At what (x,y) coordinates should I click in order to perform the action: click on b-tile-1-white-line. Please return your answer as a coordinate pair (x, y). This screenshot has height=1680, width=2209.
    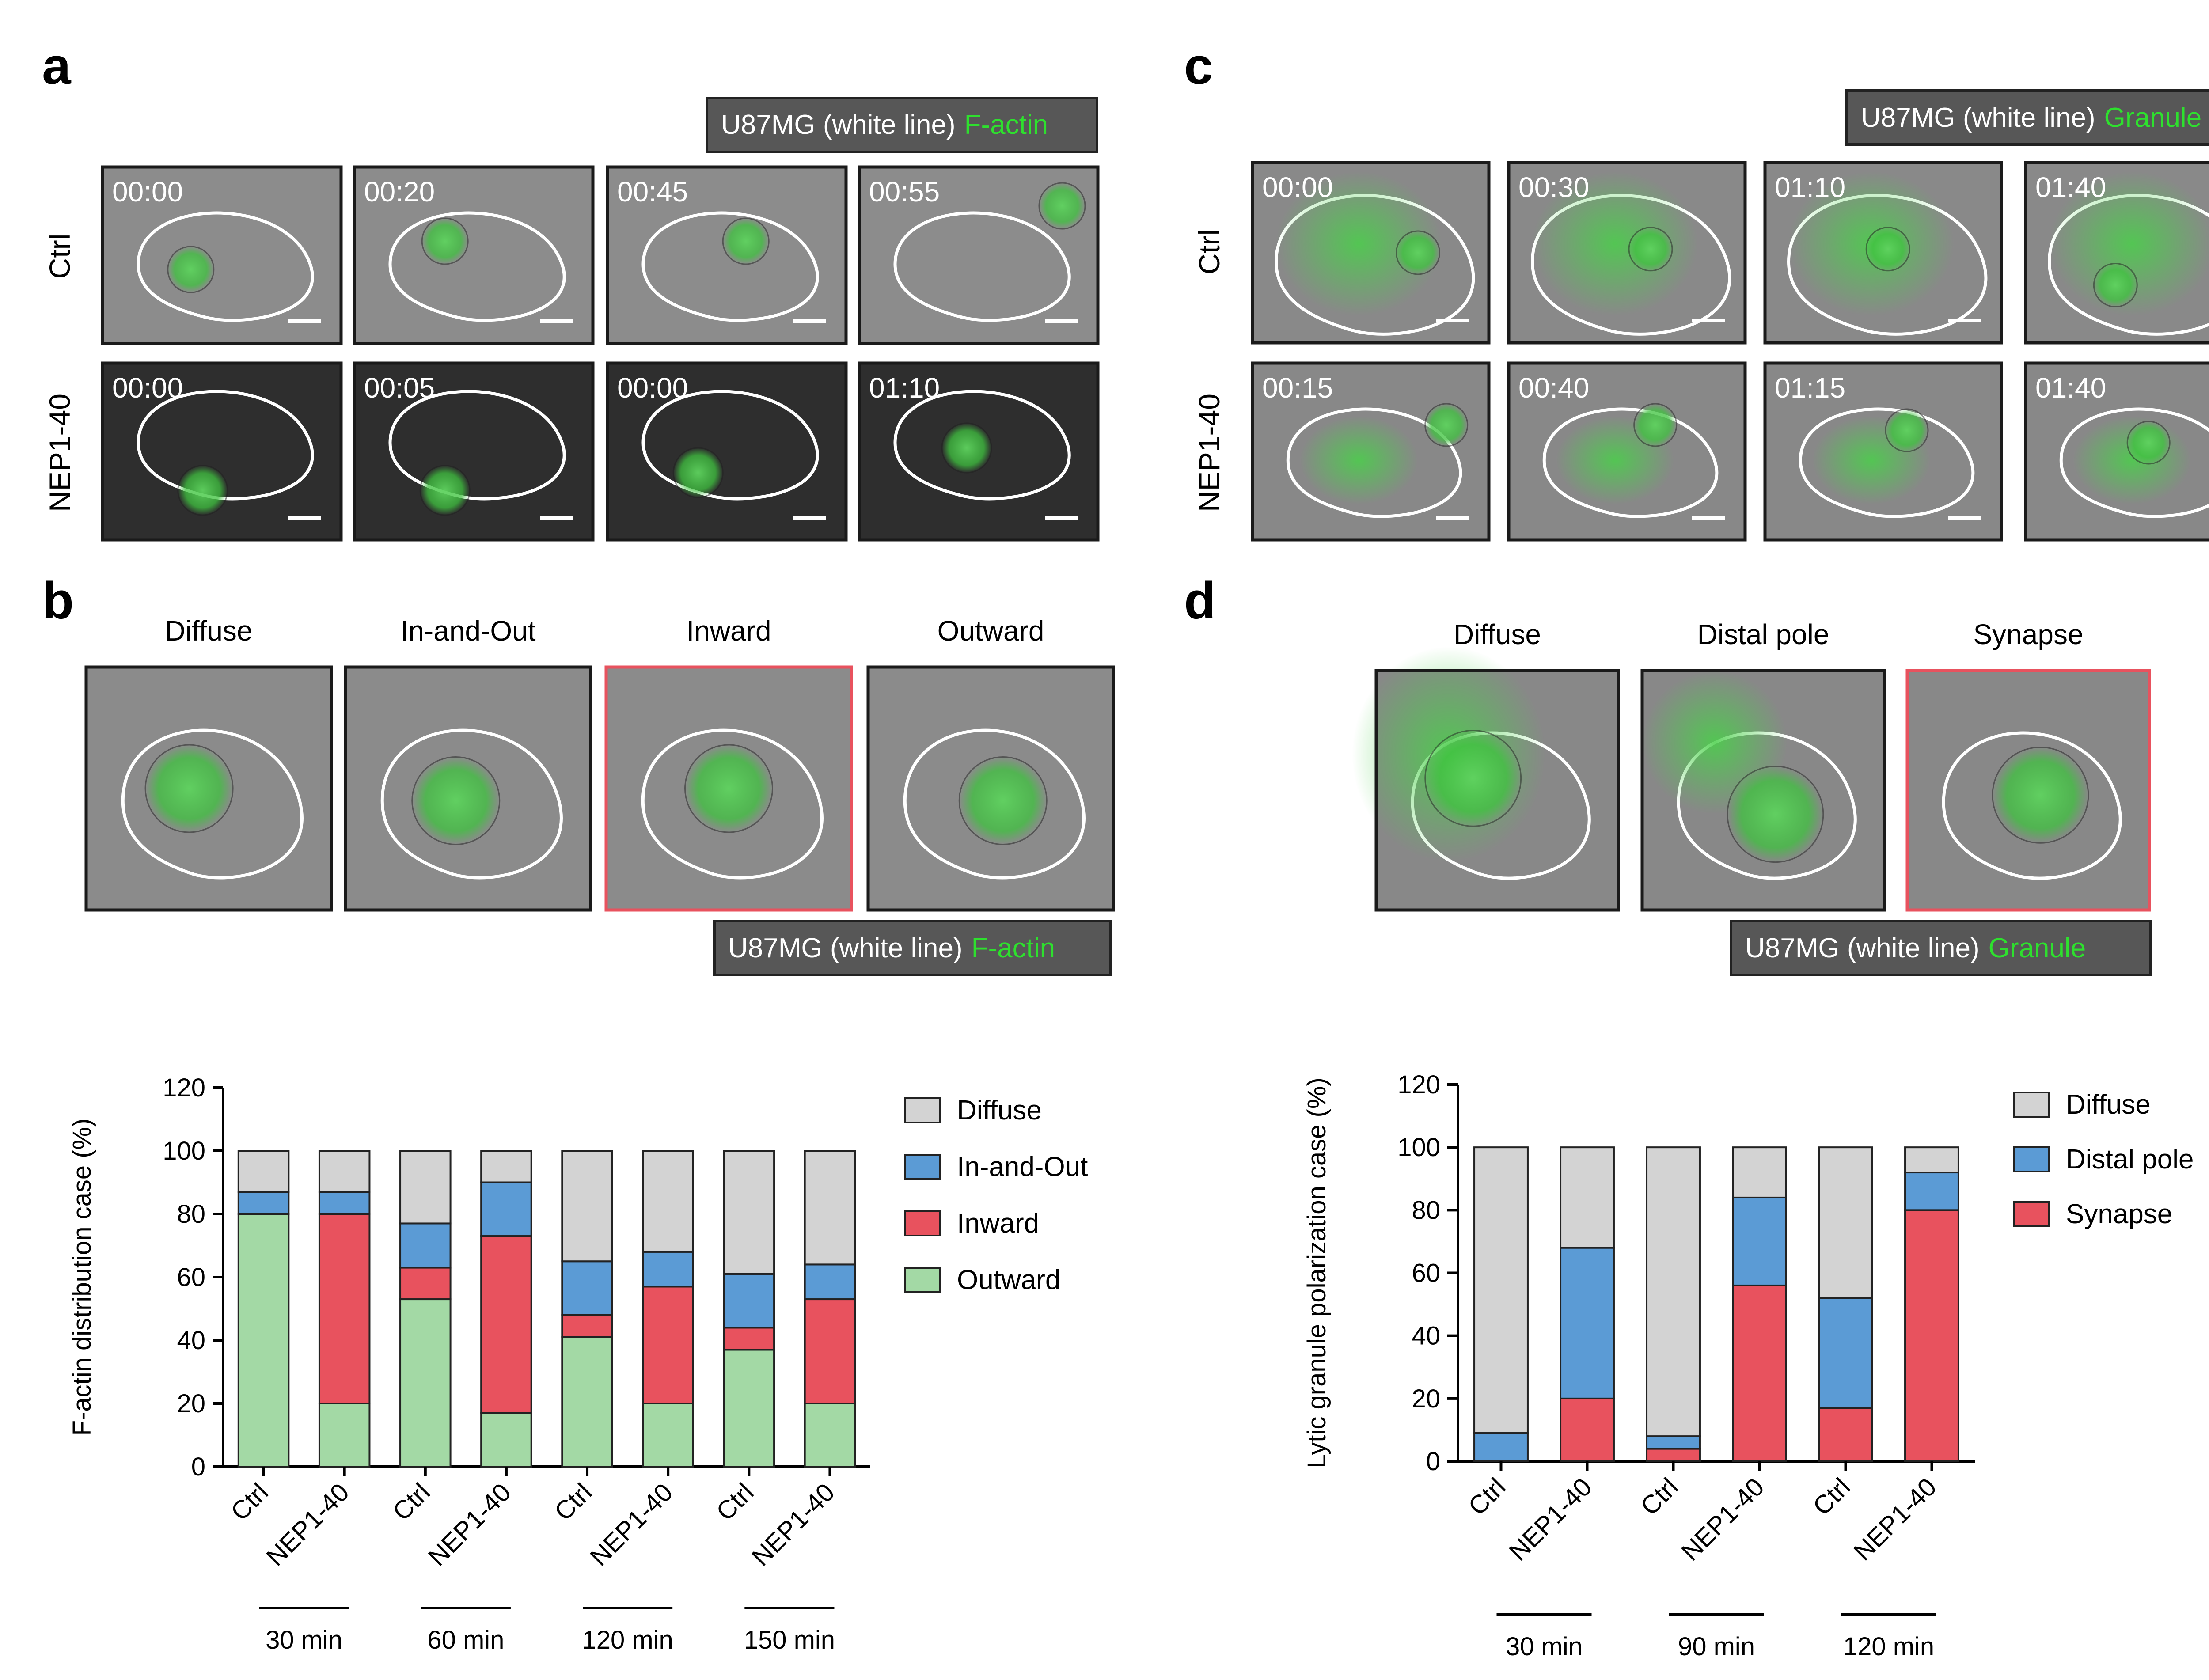
    Looking at the image, I should click on (213, 804).